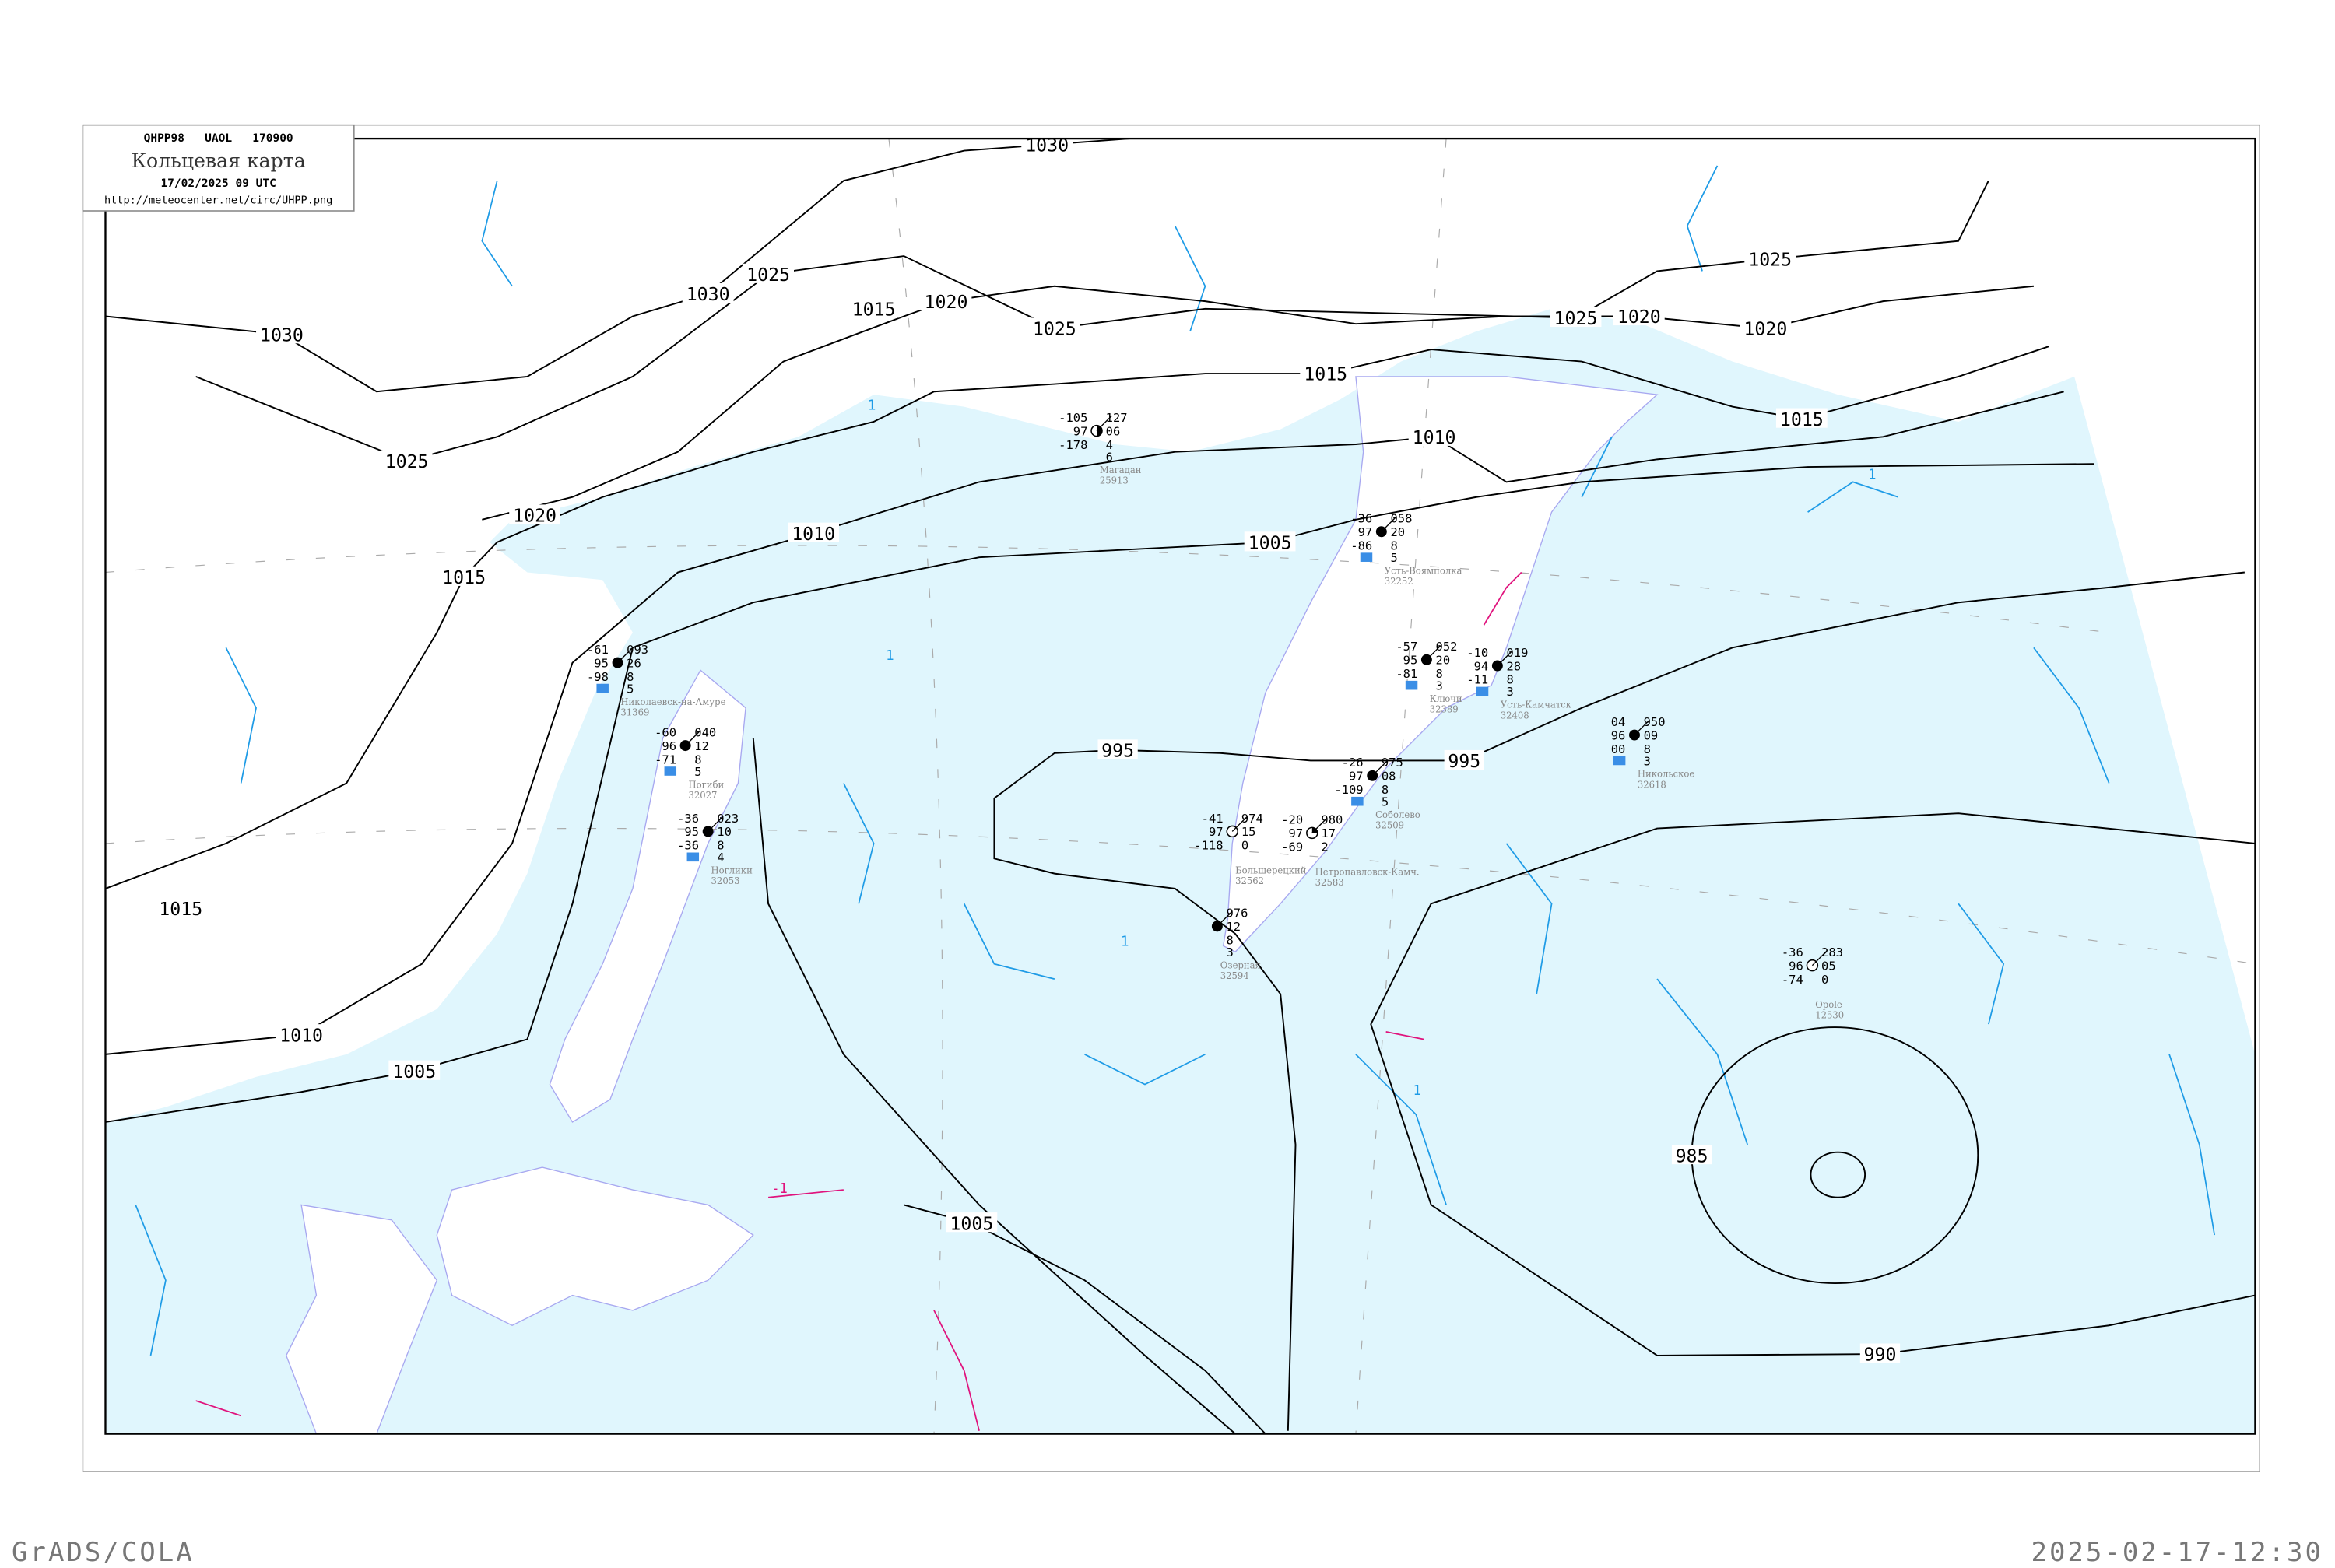 The width and height of the screenshot is (2335, 1568). Describe the element at coordinates (1666, 774) in the screenshot. I see `station-name: Никольское` at that location.